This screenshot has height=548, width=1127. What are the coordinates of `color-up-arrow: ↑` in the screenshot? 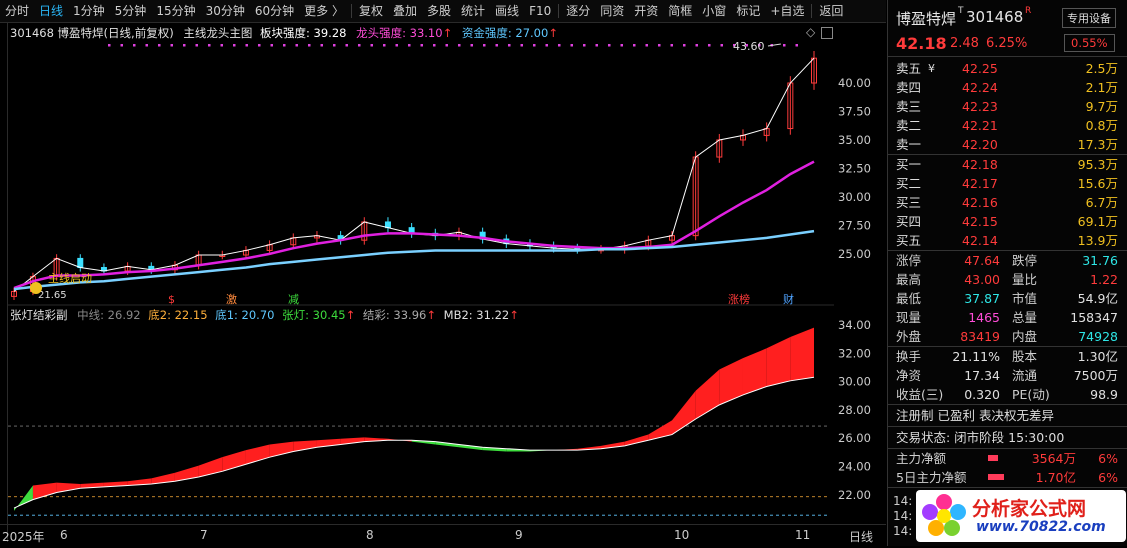 It's located at (431, 315).